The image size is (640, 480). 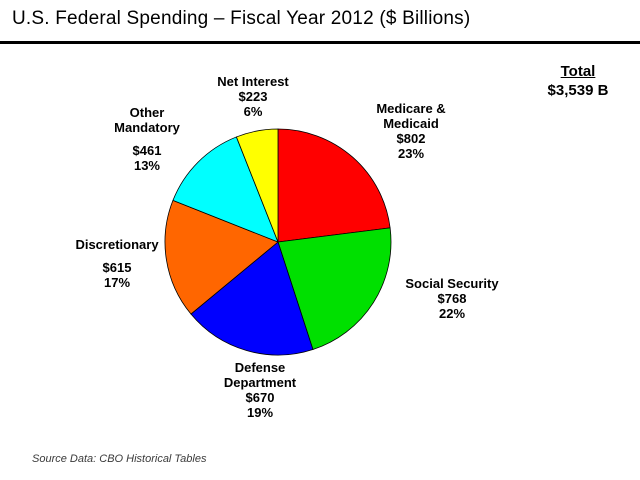 I want to click on pie-slice-net-interest, so click(x=257, y=185).